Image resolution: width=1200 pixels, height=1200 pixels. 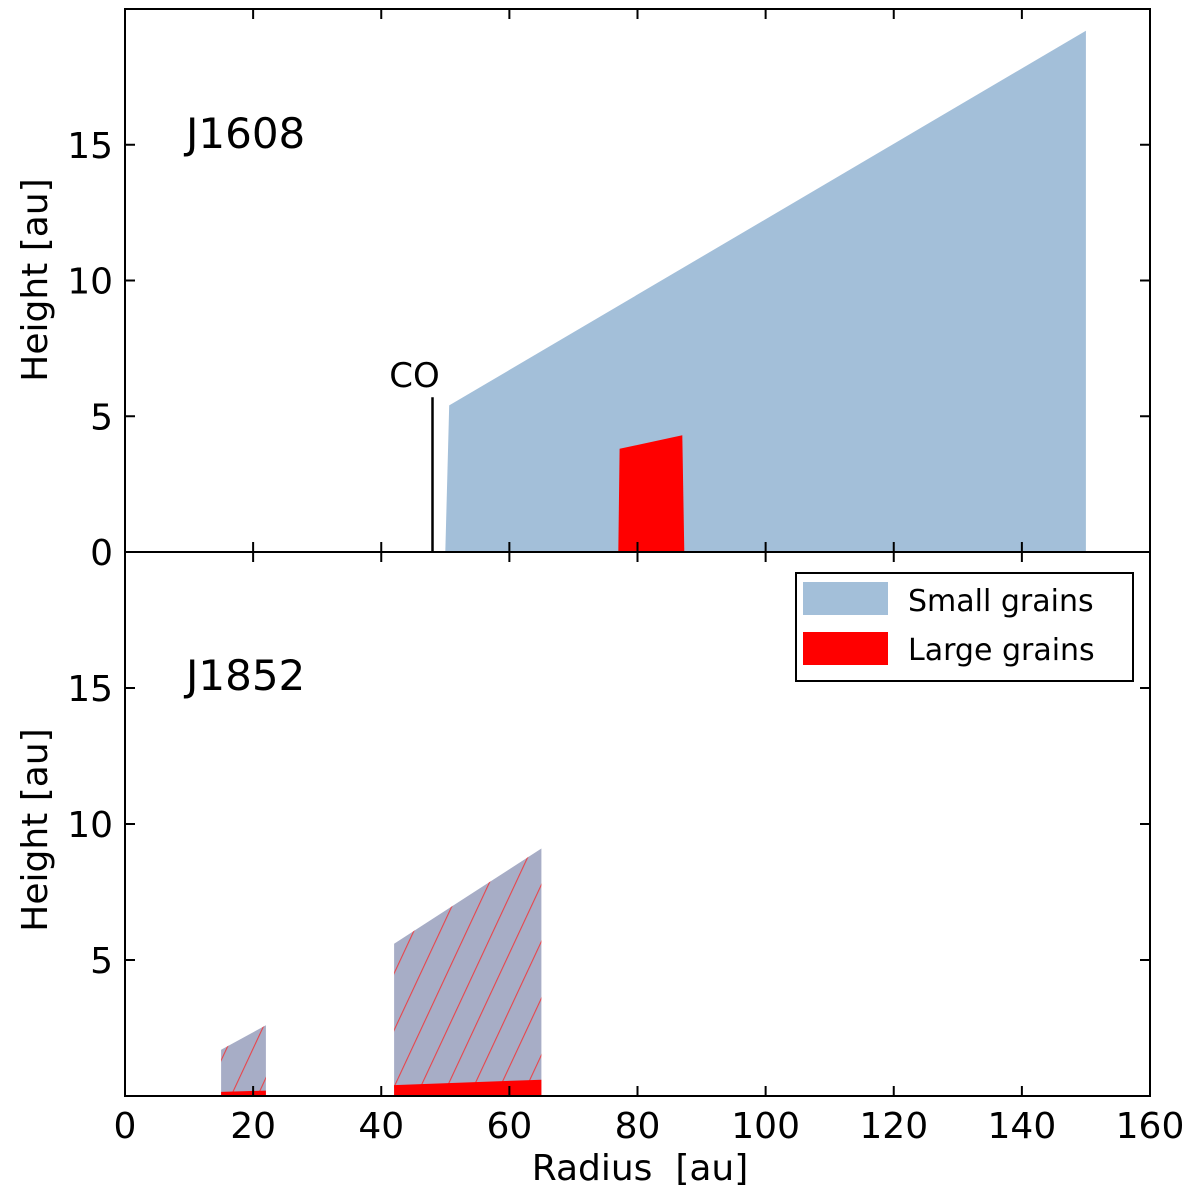 I want to click on x-tick-label: 160, so click(x=1150, y=1126).